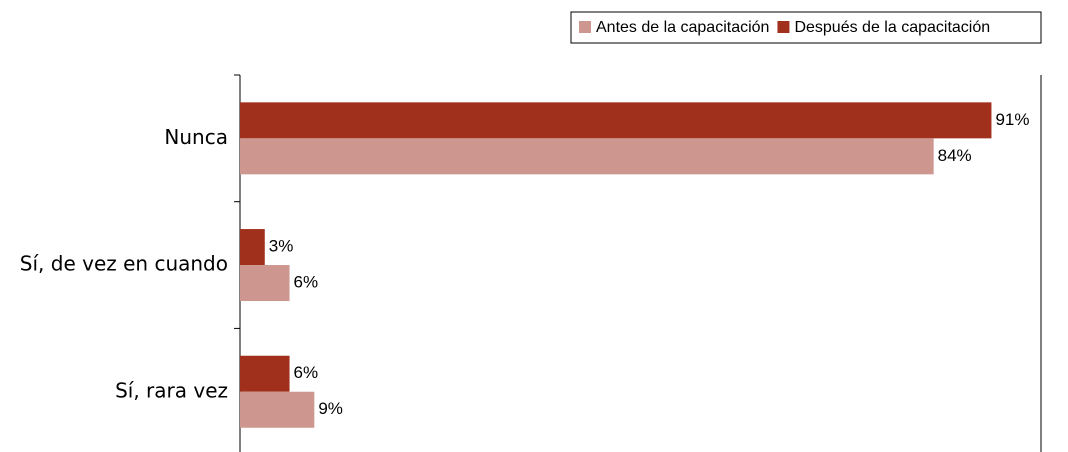 The width and height of the screenshot is (1068, 452). Describe the element at coordinates (892, 27) in the screenshot. I see `legend-label: Después de la capacitación` at that location.